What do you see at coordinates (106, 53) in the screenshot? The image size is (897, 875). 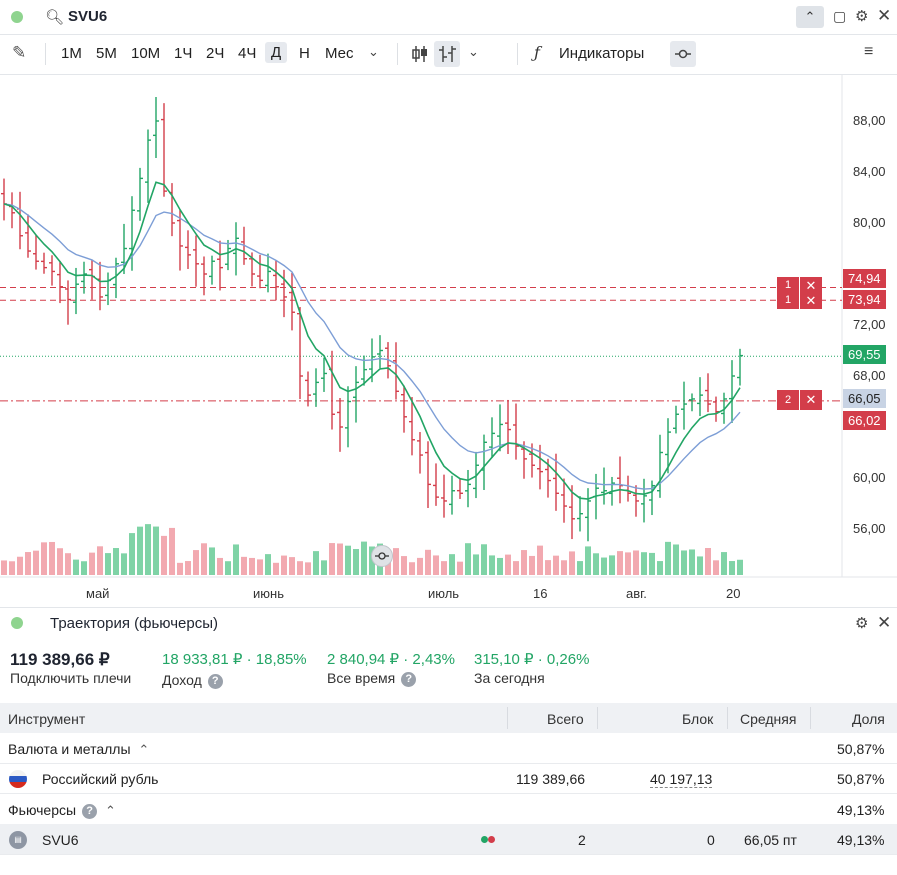 I see `timeframe-5m: 5М` at bounding box center [106, 53].